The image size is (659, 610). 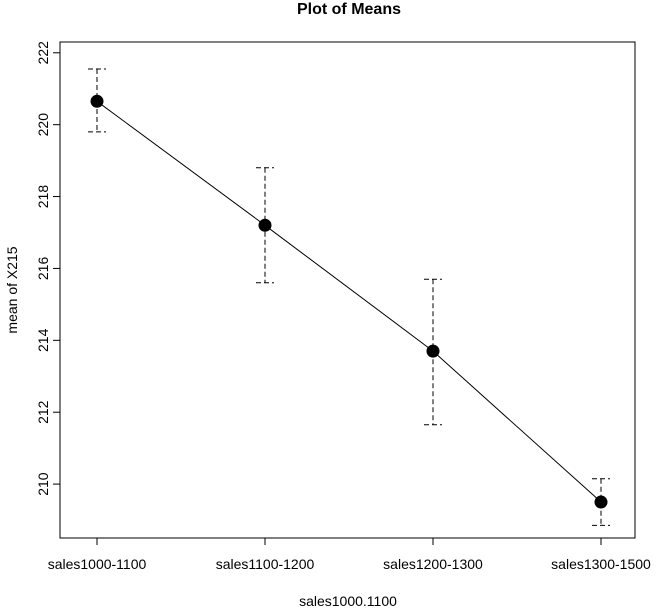 I want to click on x-tick-label: sales1100-1200, so click(x=265, y=564).